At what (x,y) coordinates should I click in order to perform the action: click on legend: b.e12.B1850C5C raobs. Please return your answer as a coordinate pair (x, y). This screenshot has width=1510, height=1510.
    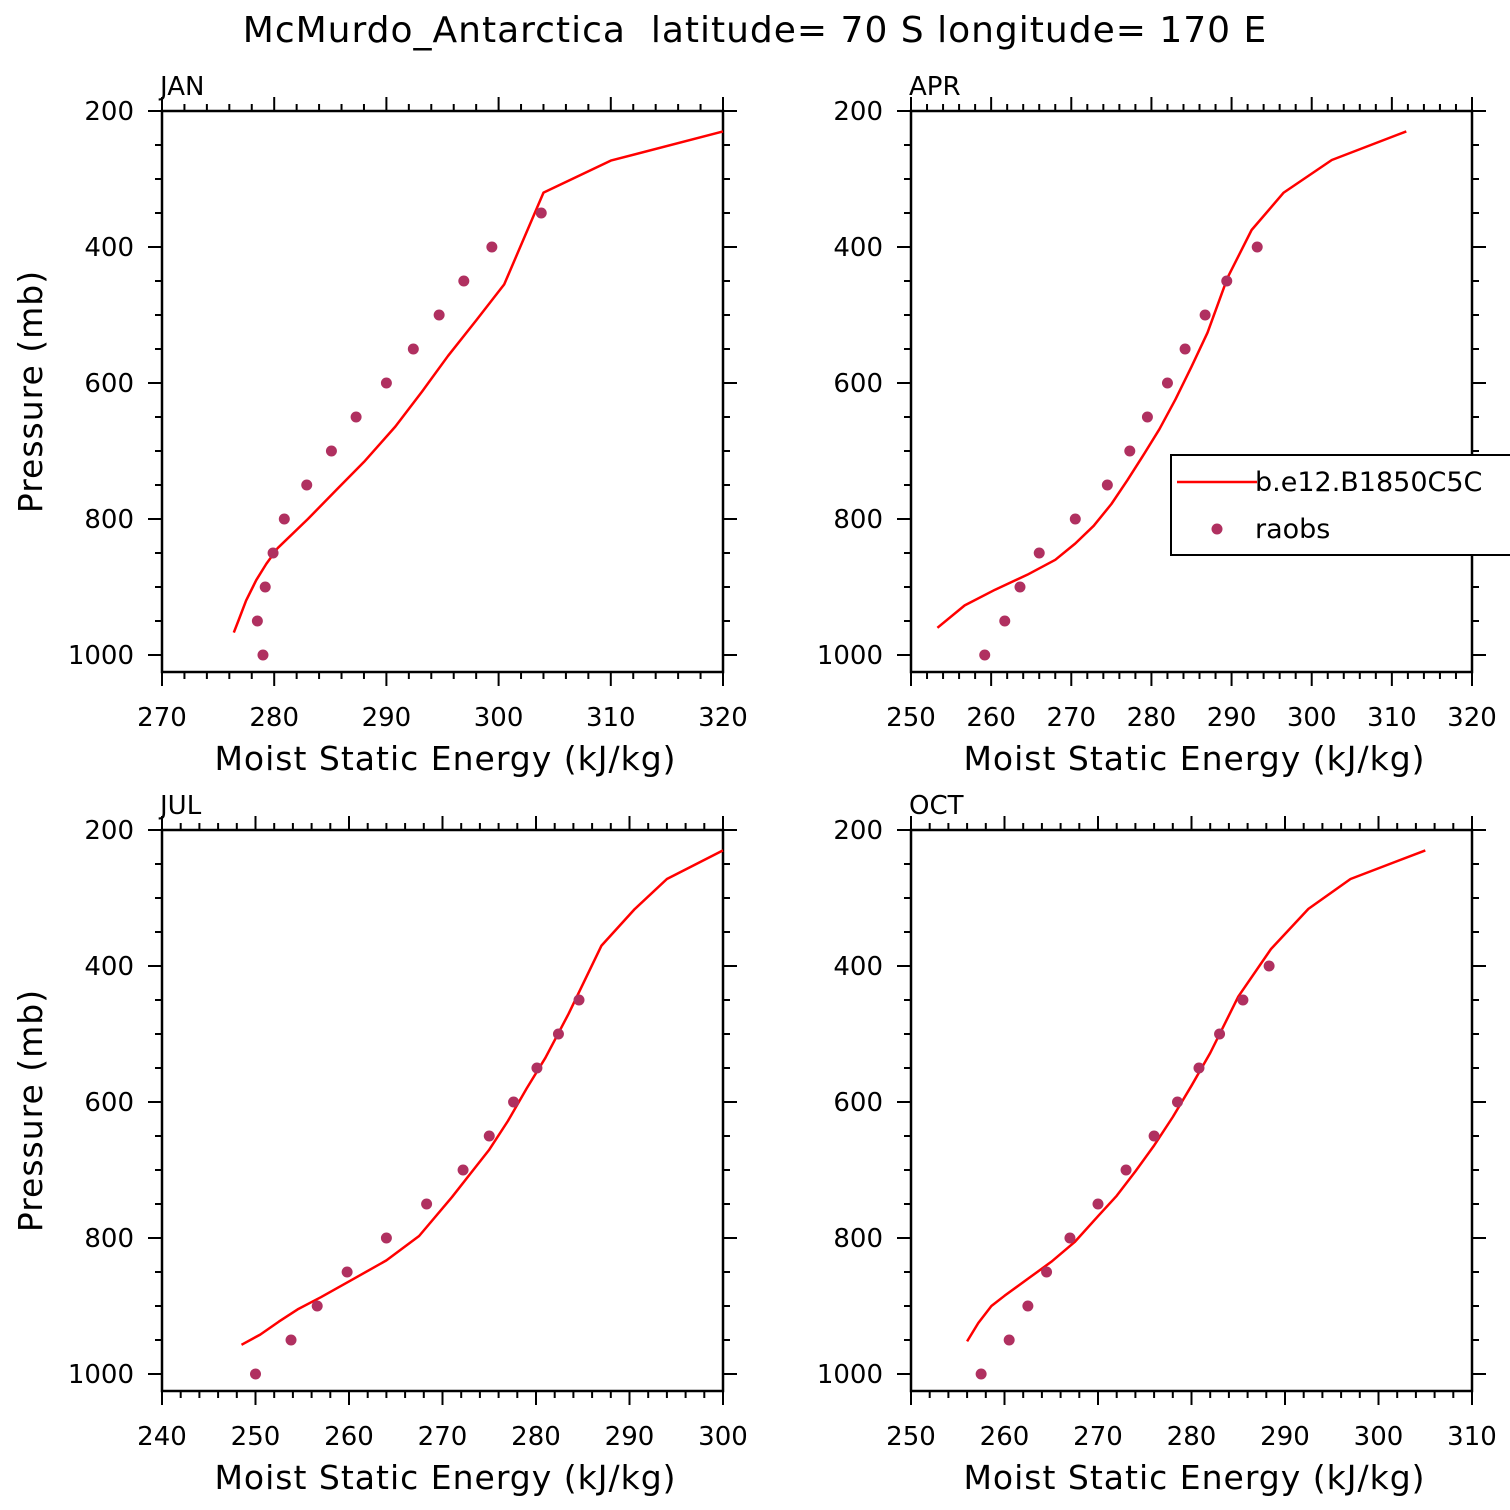
    Looking at the image, I should click on (1340, 505).